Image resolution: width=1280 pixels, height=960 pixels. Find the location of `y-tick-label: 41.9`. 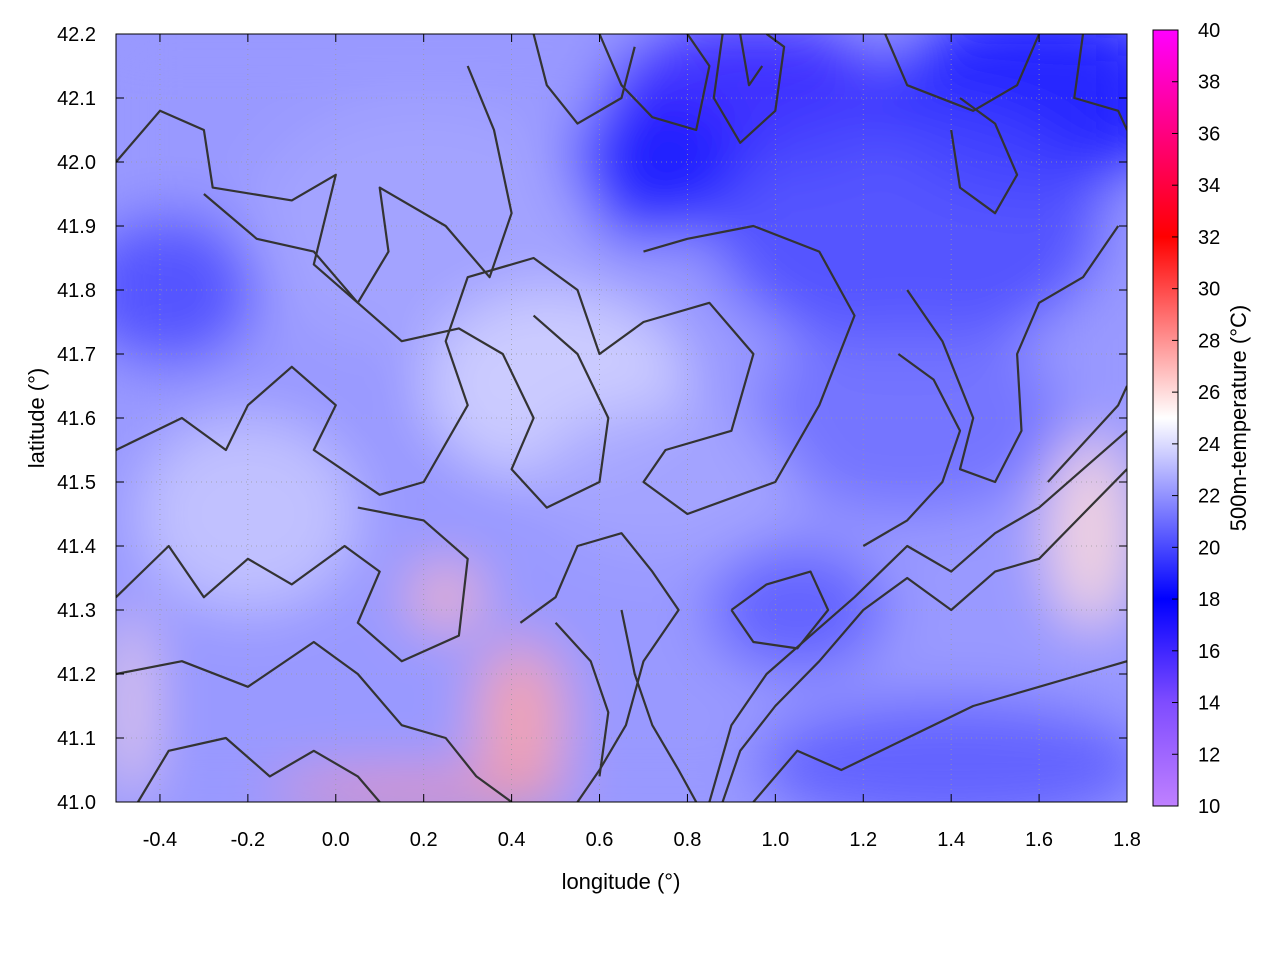

y-tick-label: 41.9 is located at coordinates (76, 227).